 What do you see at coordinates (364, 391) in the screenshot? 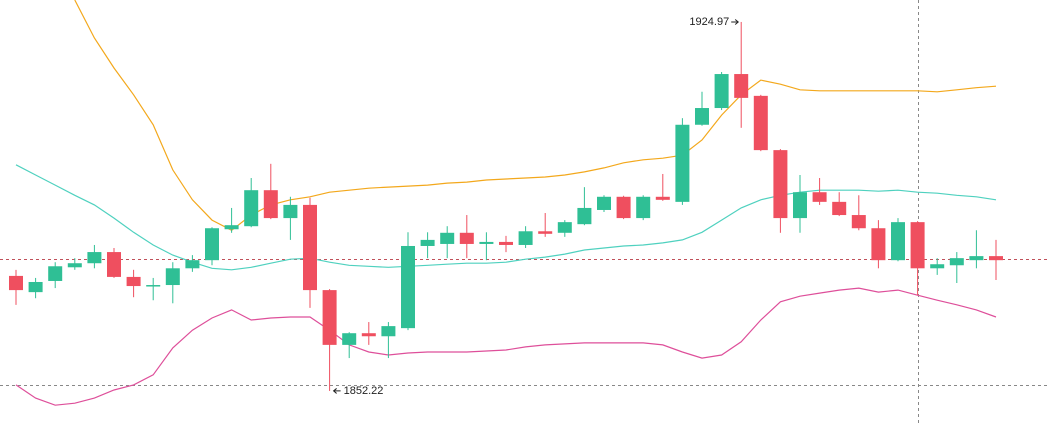
I see `low-label: 1852.22` at bounding box center [364, 391].